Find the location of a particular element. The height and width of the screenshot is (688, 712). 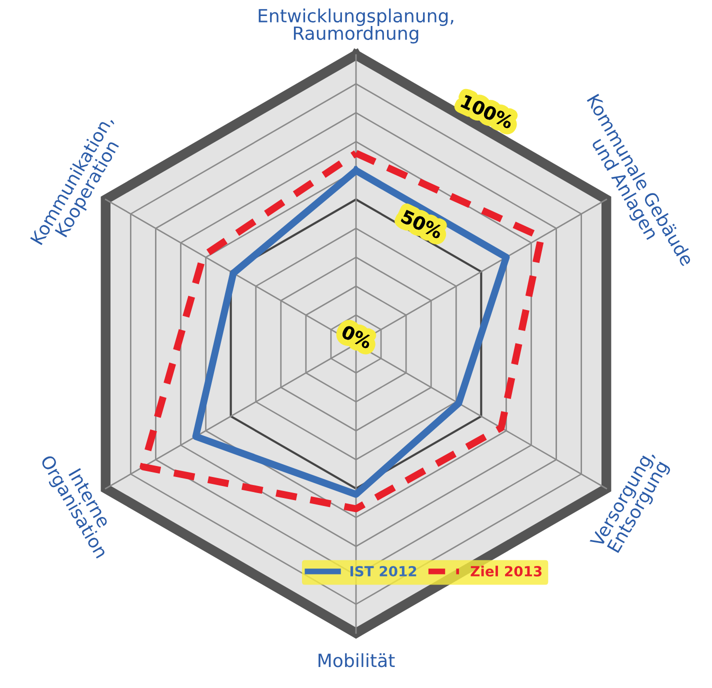

spoke-label: Mobilität is located at coordinates (356, 660).